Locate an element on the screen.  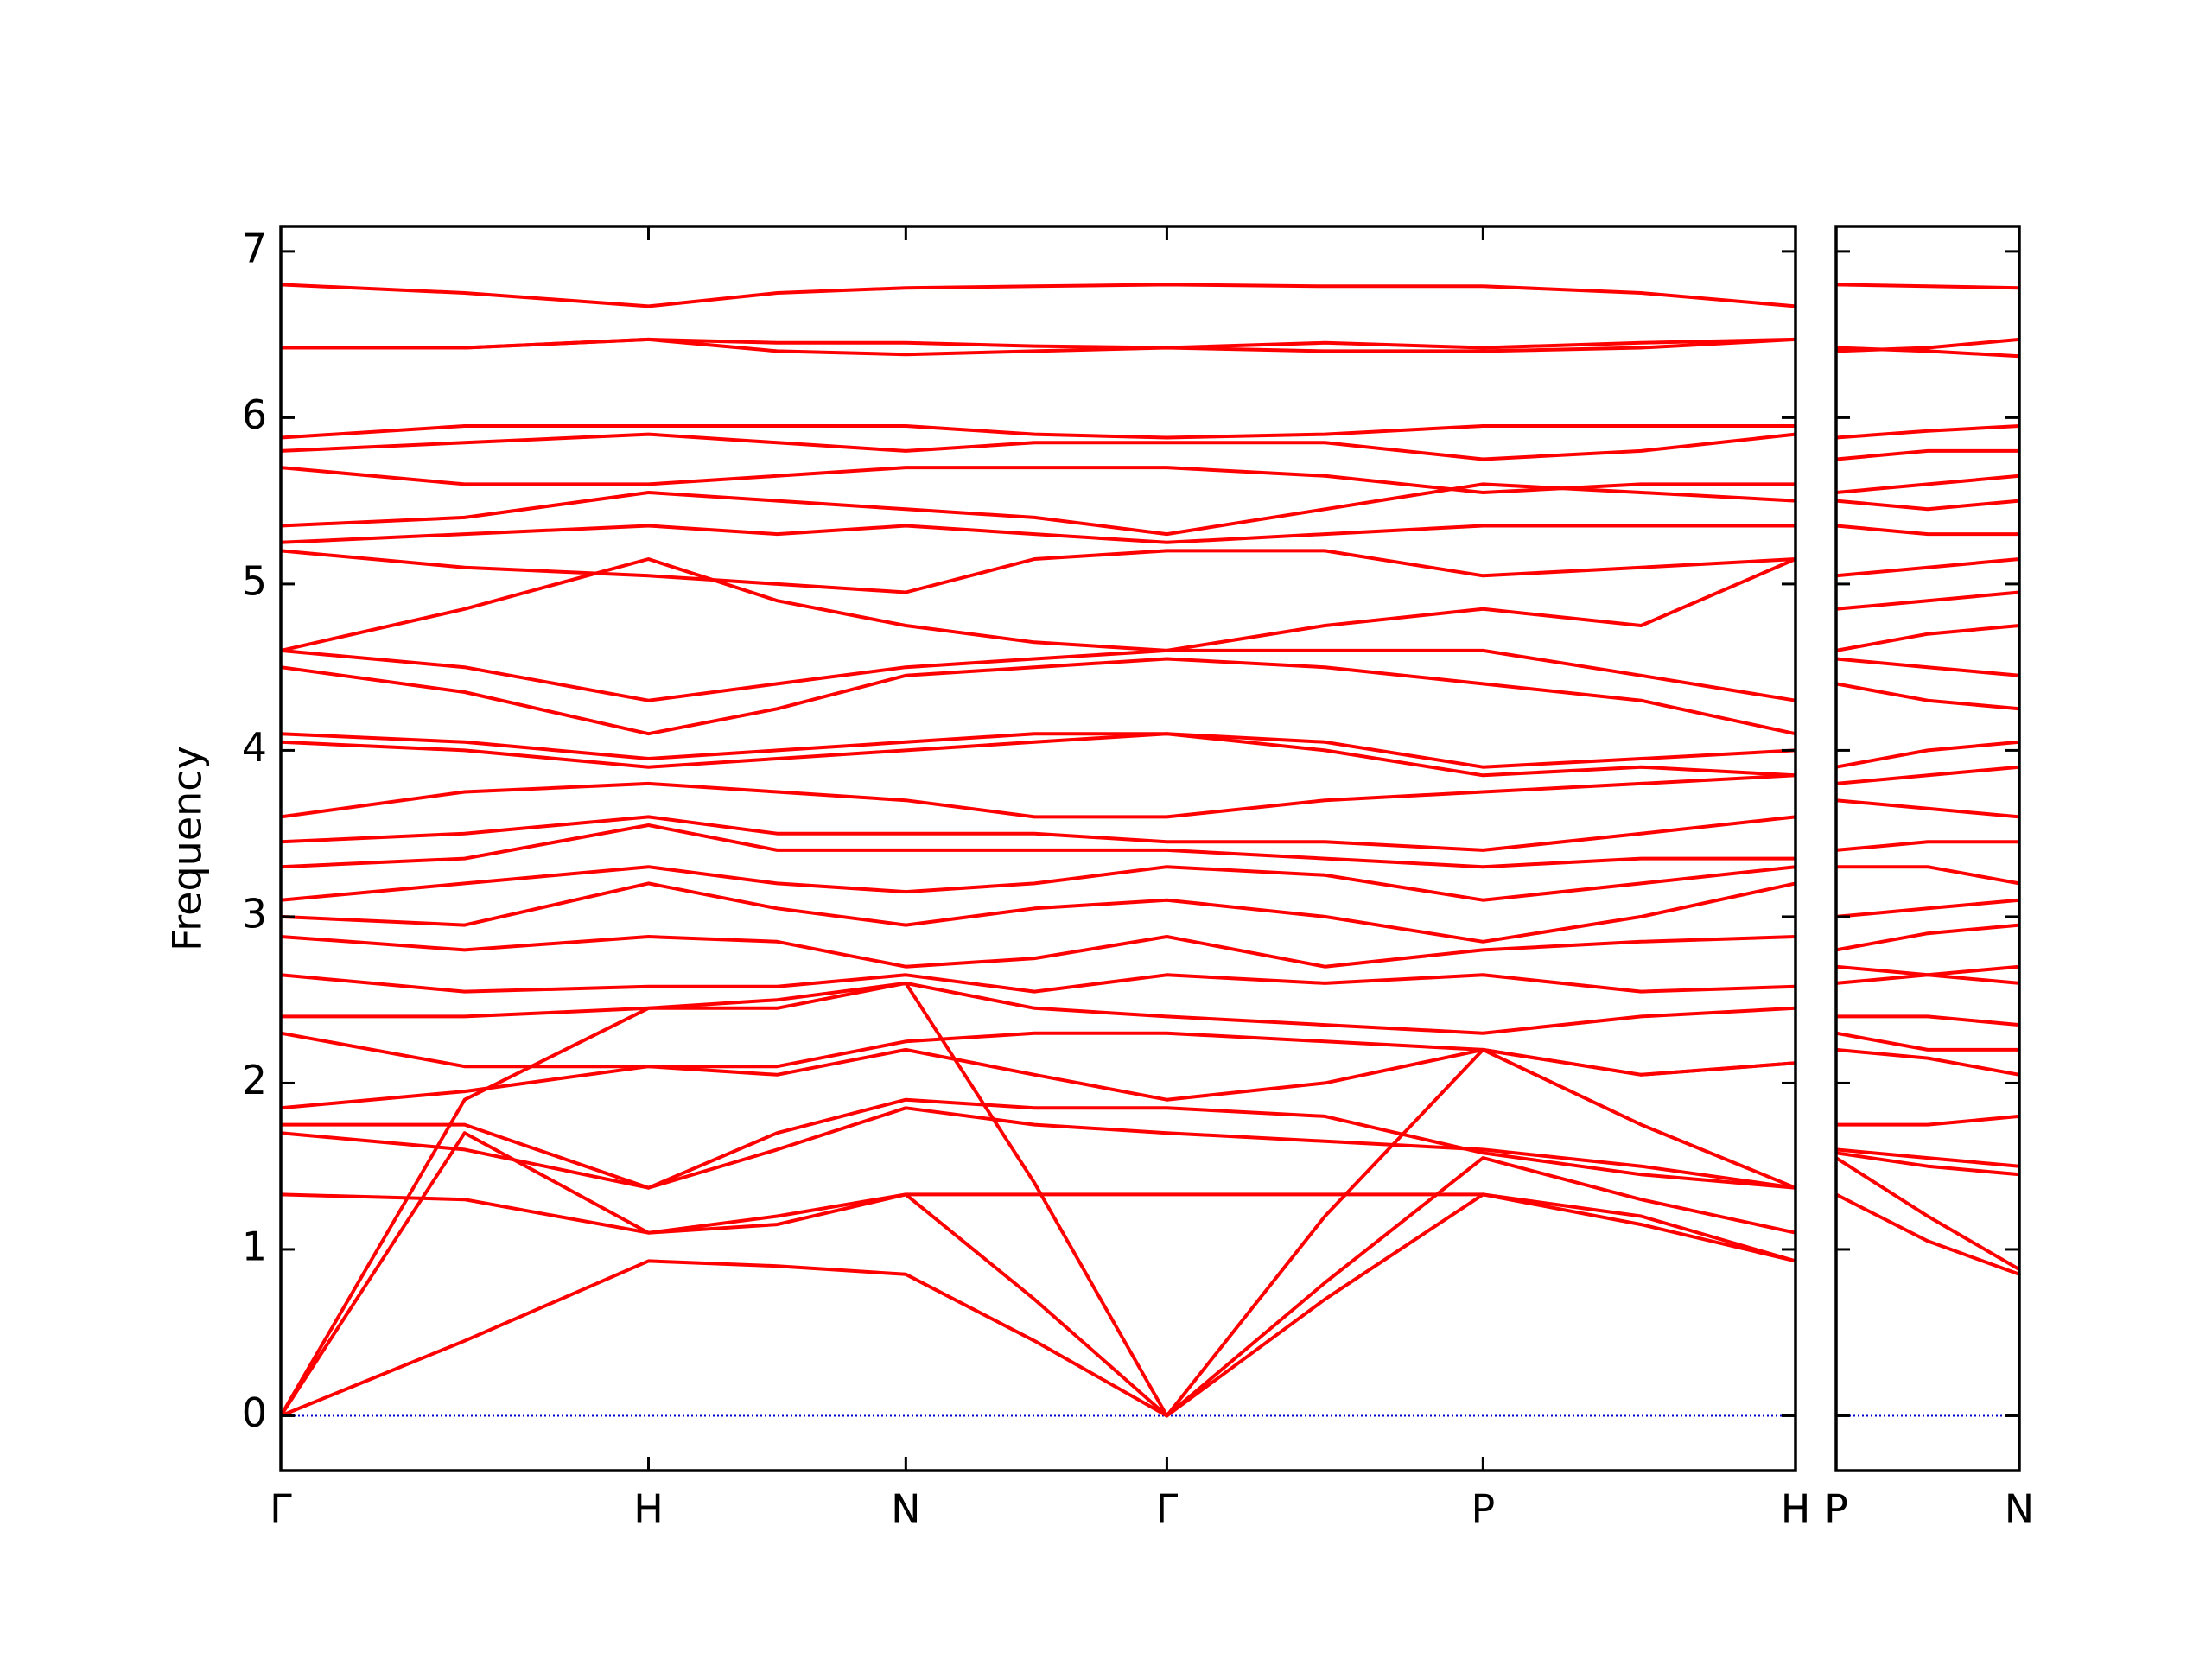
y-tick-label: 1 is located at coordinates (254, 1246).